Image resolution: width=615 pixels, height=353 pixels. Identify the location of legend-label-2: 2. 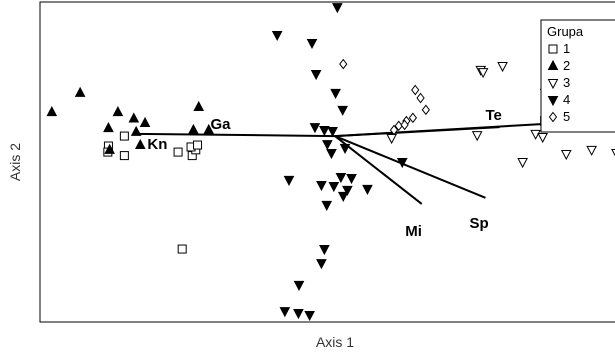
(566, 65).